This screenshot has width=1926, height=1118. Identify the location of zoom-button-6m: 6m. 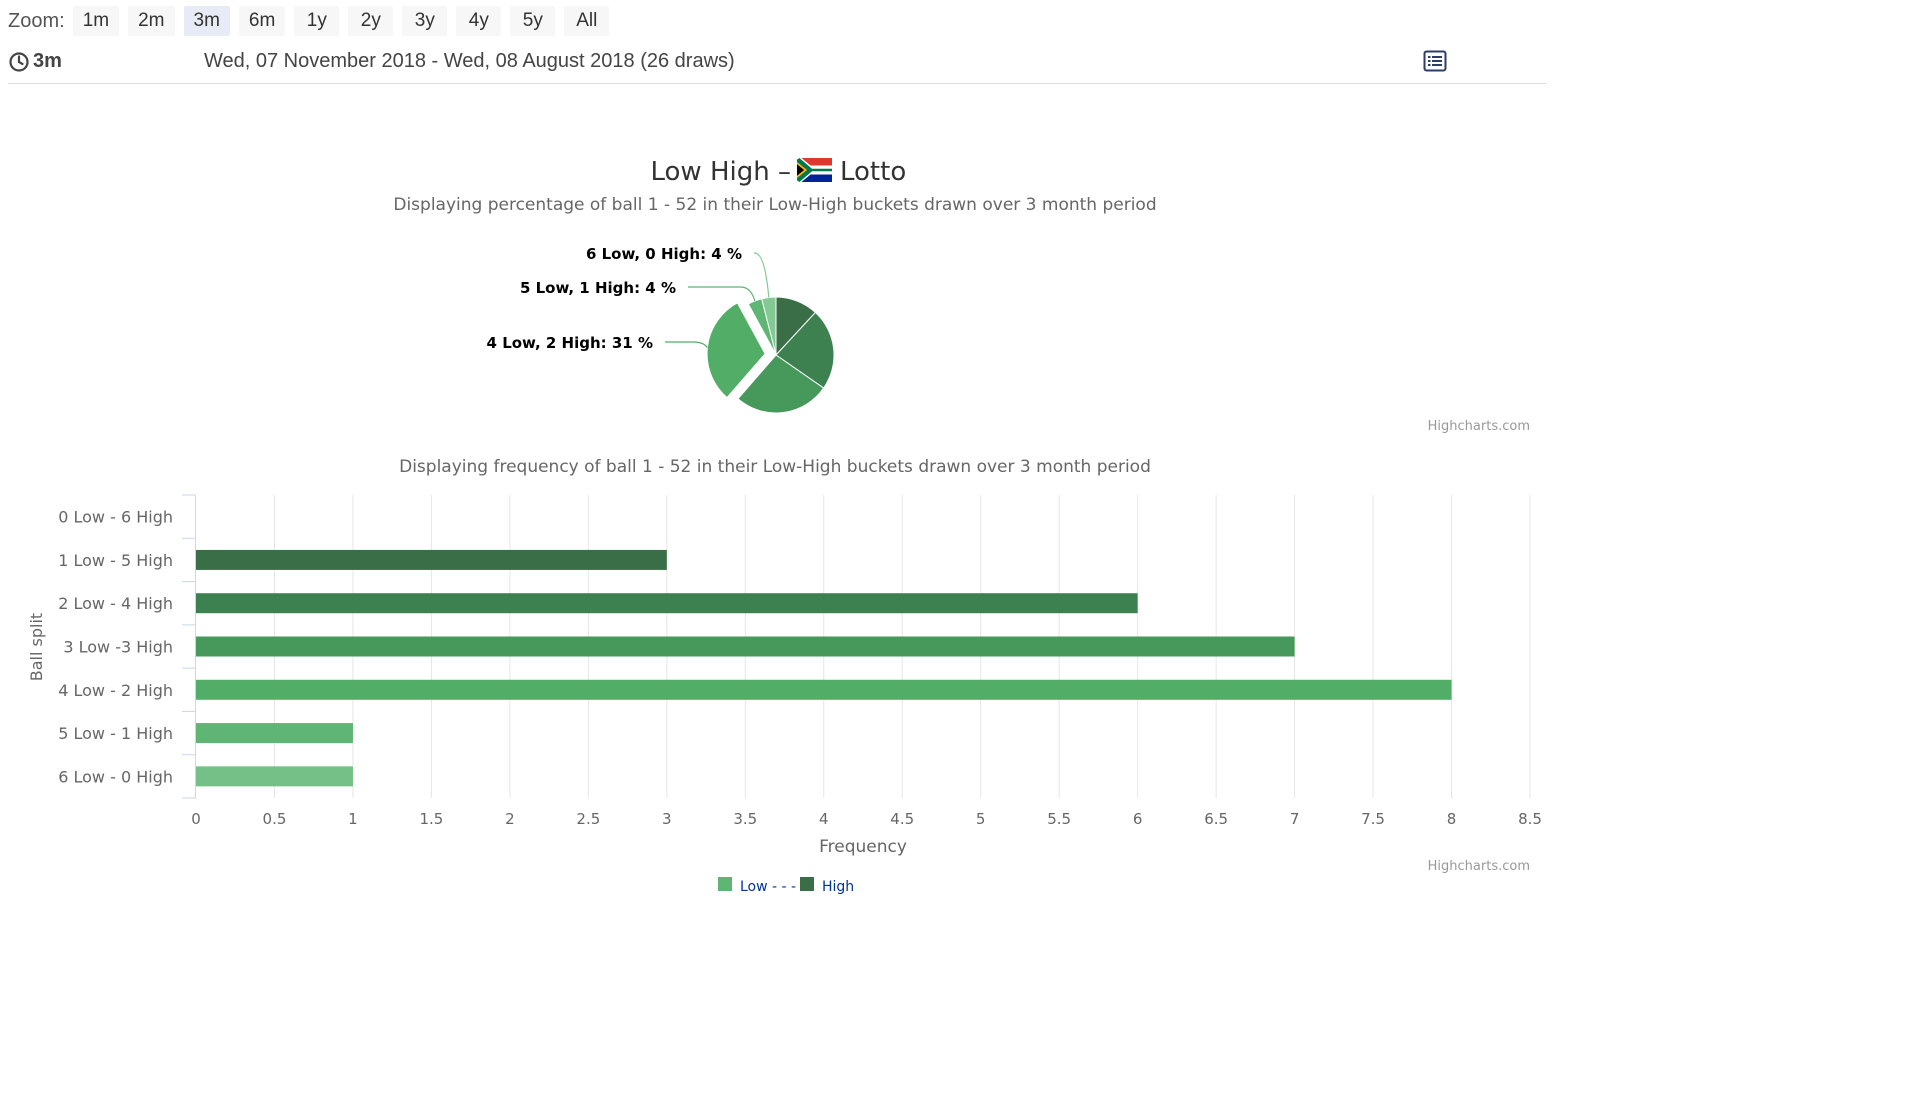
(262, 21).